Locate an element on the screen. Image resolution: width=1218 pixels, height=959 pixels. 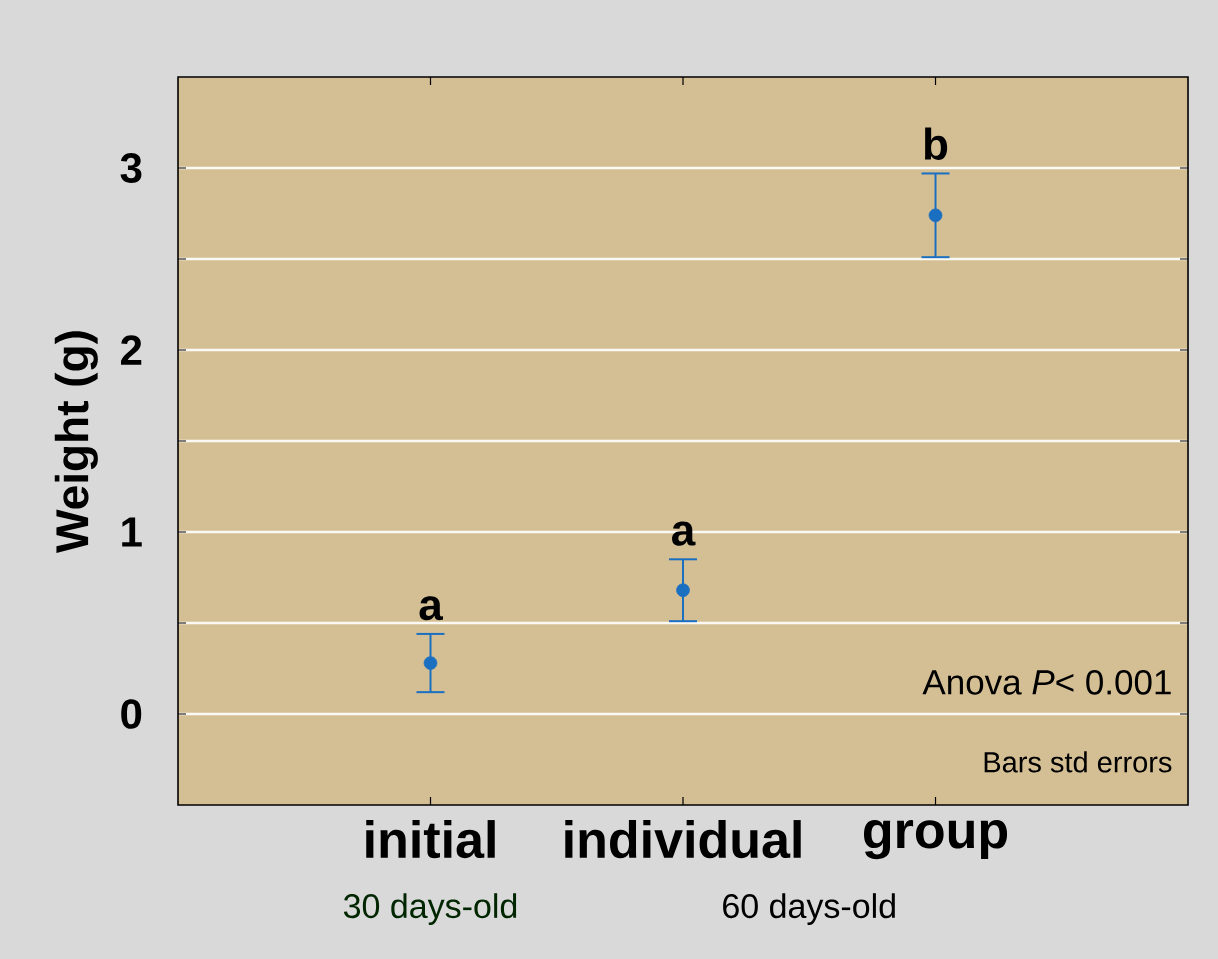
y-tick-label: 0 is located at coordinates (131, 714).